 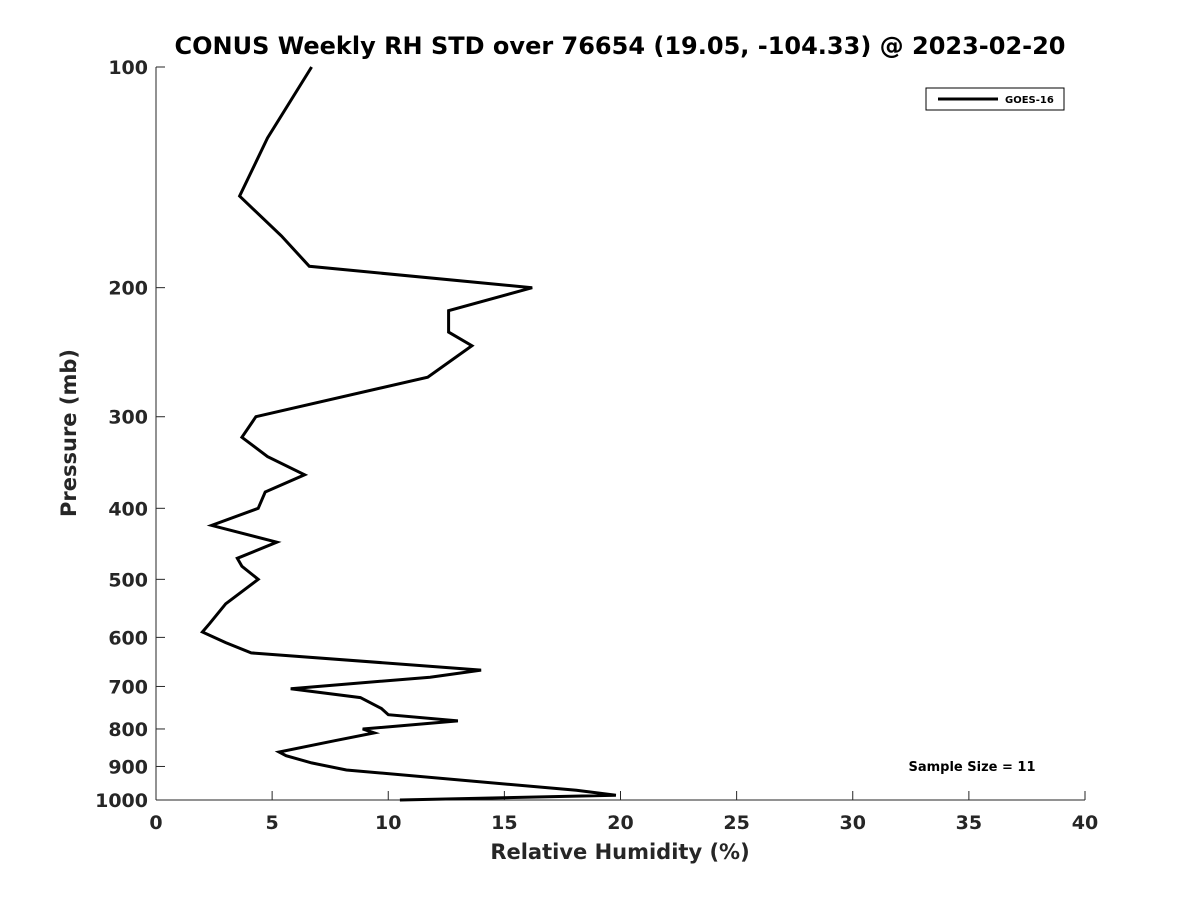 What do you see at coordinates (388, 823) in the screenshot?
I see `x-tick-label: 10` at bounding box center [388, 823].